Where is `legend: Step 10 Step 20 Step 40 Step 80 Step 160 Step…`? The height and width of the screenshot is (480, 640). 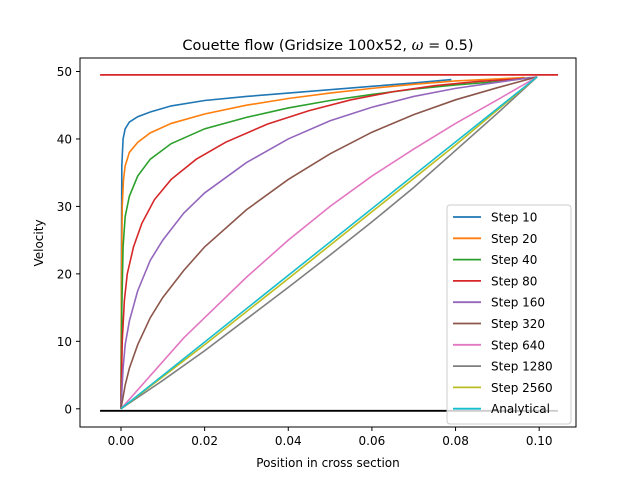
legend: Step 10 Step 20 Step 40 Step 80 Step 160 Step… is located at coordinates (509, 314).